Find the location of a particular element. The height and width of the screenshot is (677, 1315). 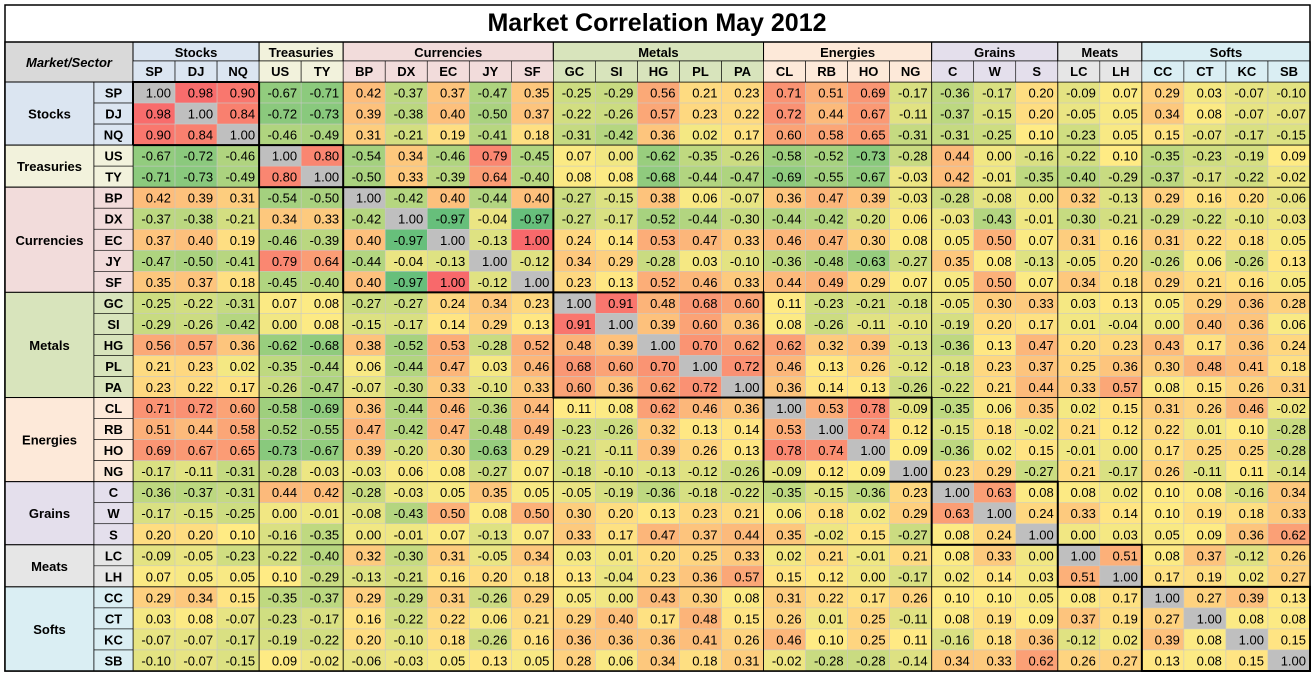

cell-value-label: 0.16 is located at coordinates (1251, 282).